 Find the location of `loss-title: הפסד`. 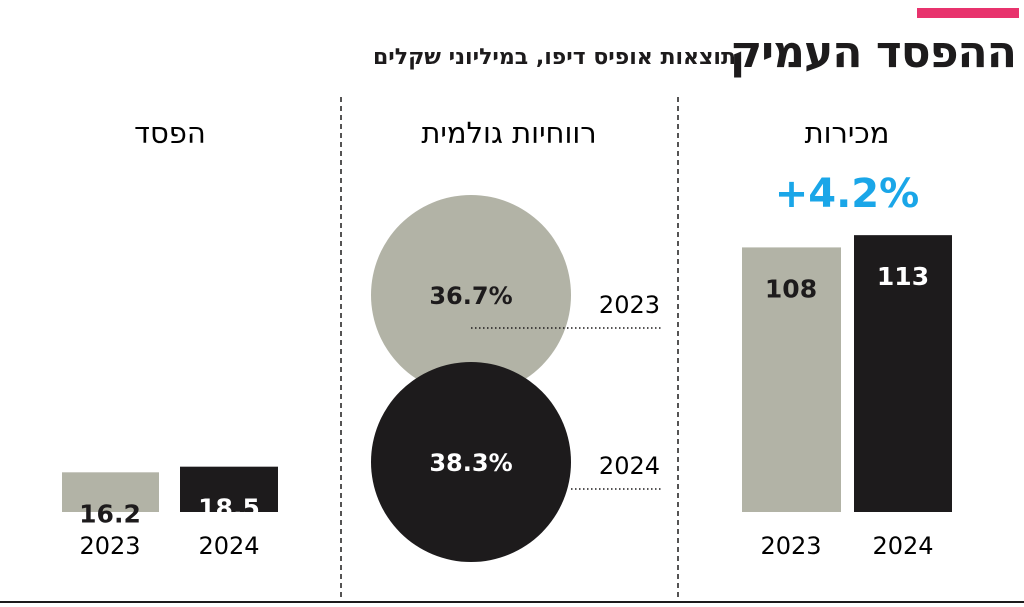

loss-title: הפסד is located at coordinates (170, 133).